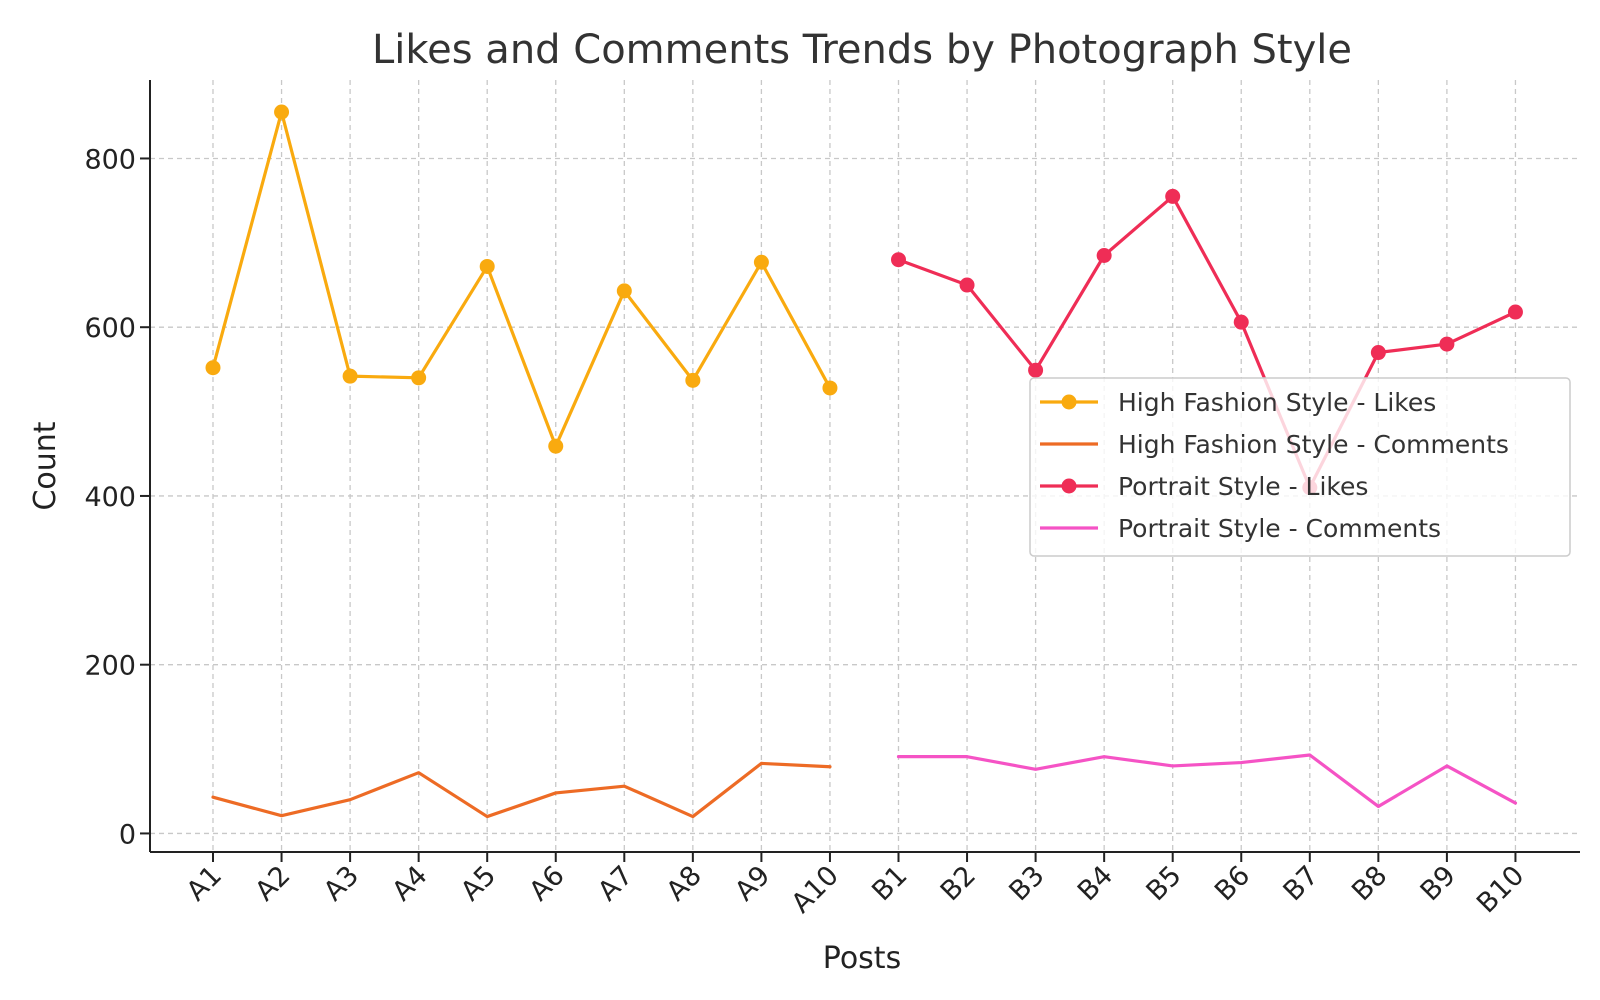  What do you see at coordinates (1301, 883) in the screenshot?
I see `x-tick-label-B7: B7` at bounding box center [1301, 883].